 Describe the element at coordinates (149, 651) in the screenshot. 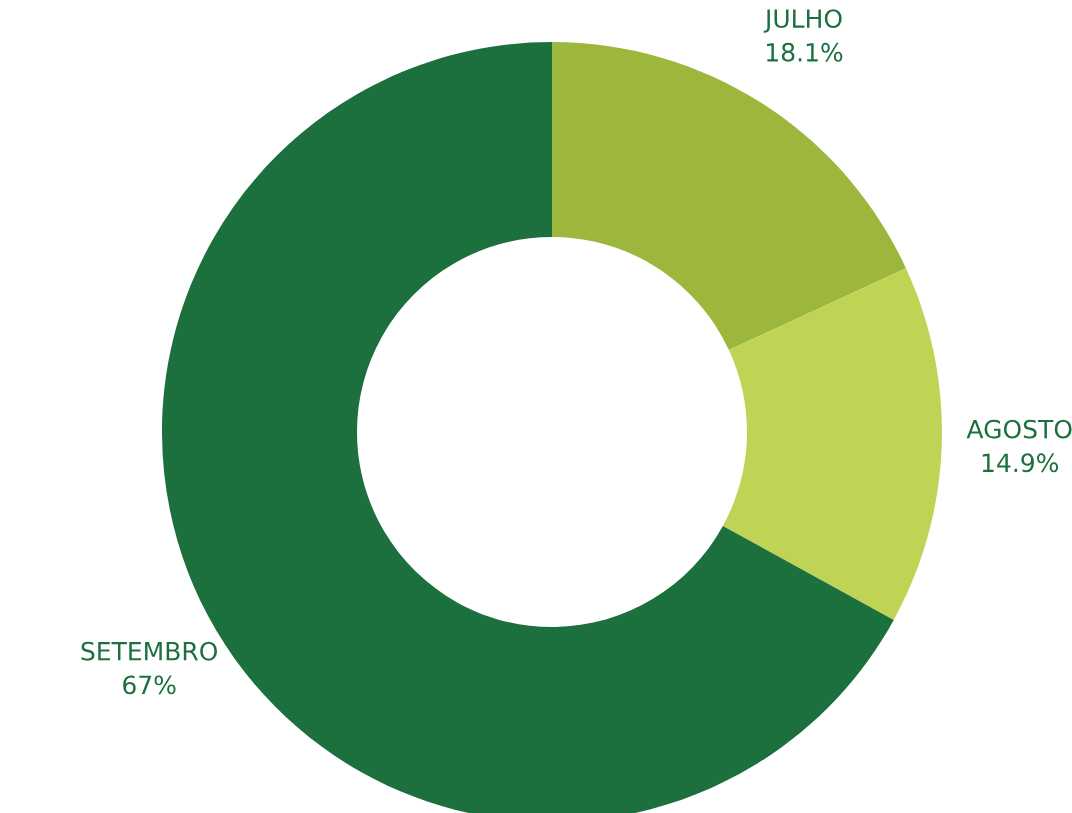

I see `slice-label: SETEMBRO` at that location.